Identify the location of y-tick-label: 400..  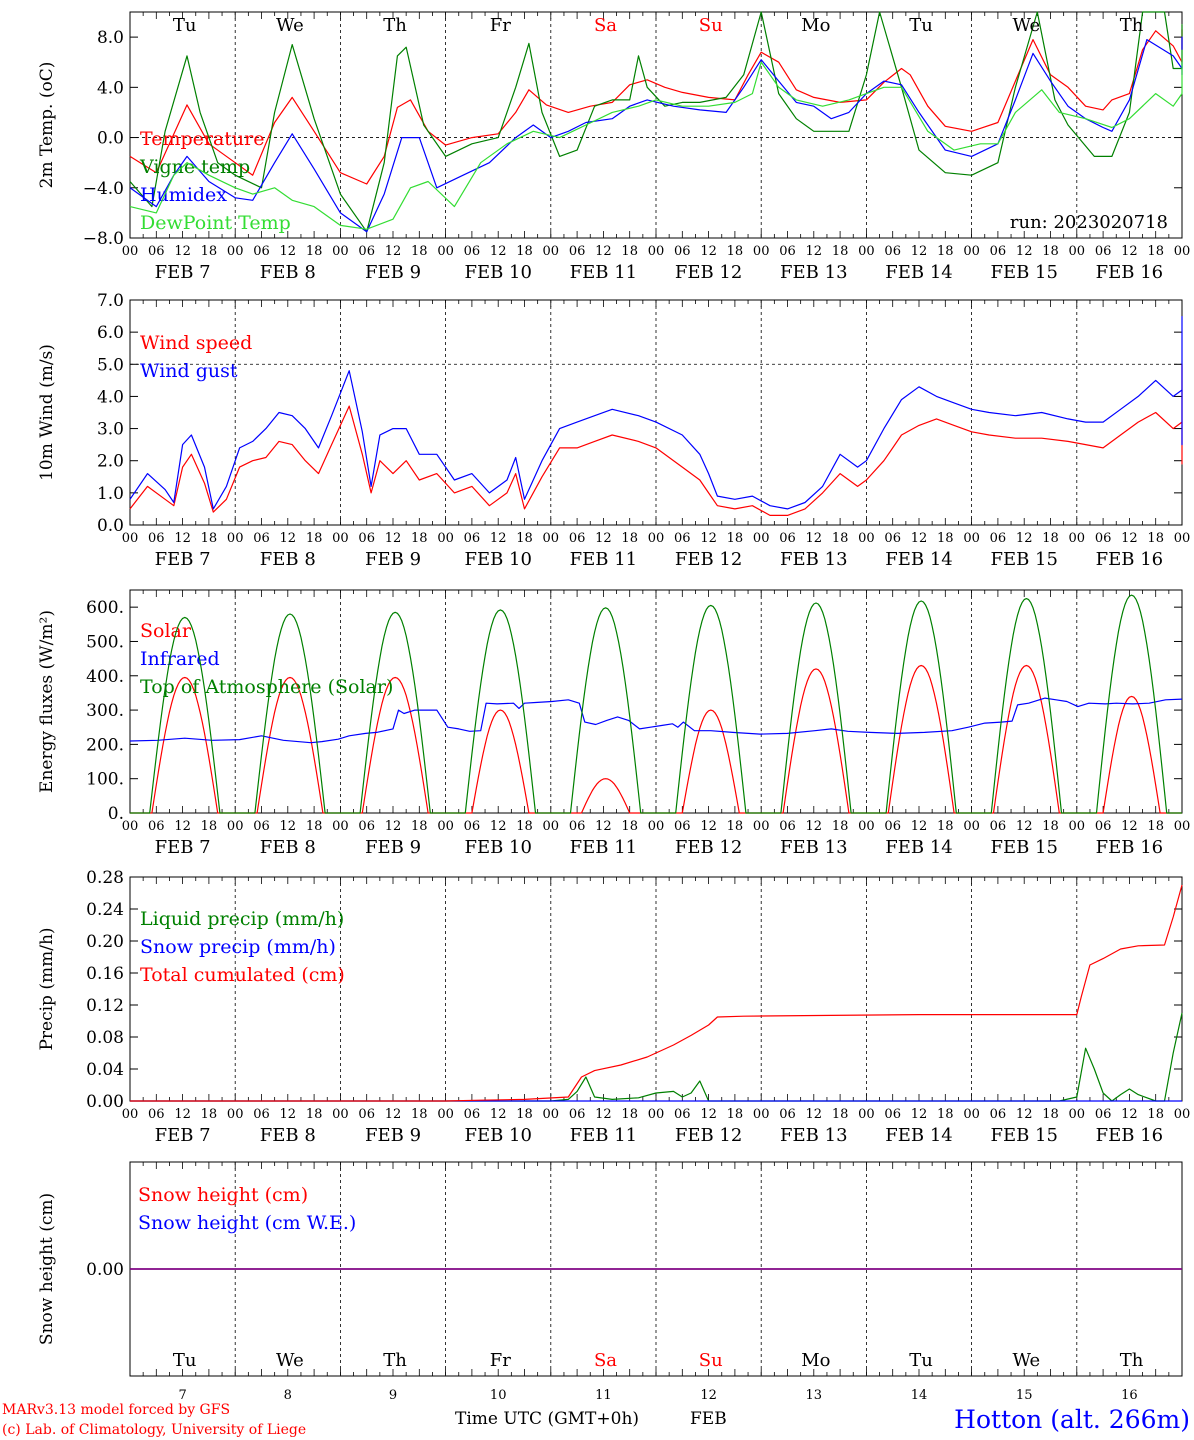
(105, 677).